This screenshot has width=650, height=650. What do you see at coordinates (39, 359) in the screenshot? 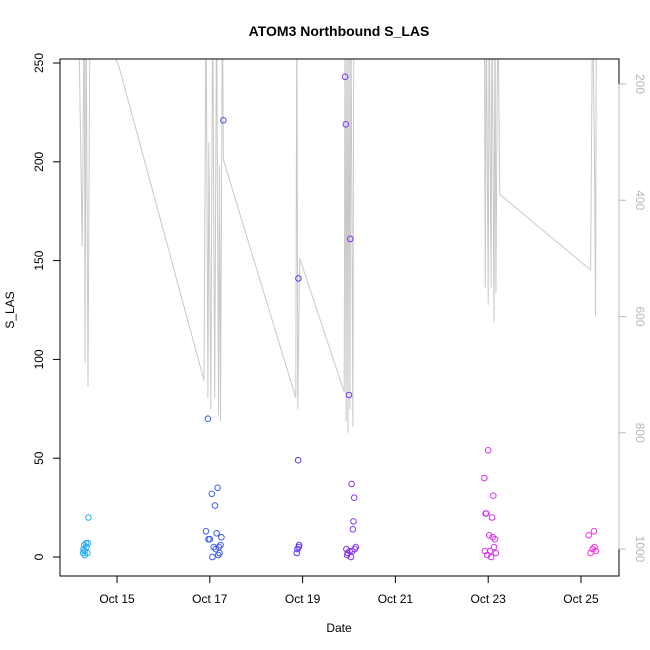
I see `y-tick-label: 100` at bounding box center [39, 359].